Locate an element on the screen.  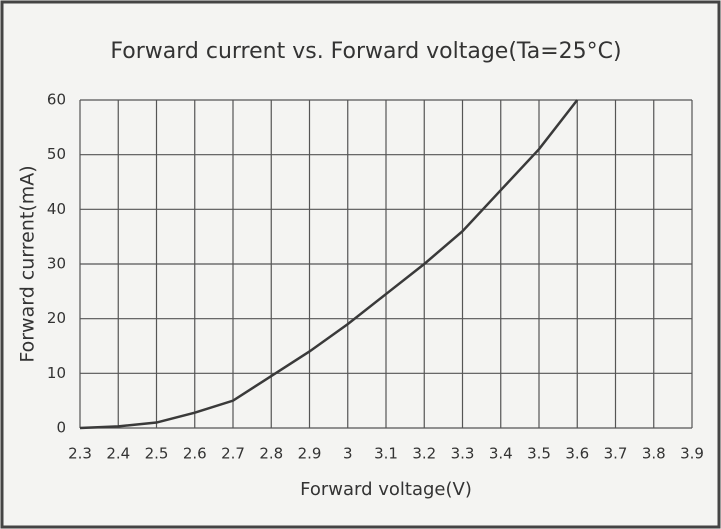
x-tick-label: 2.8 is located at coordinates (271, 454).